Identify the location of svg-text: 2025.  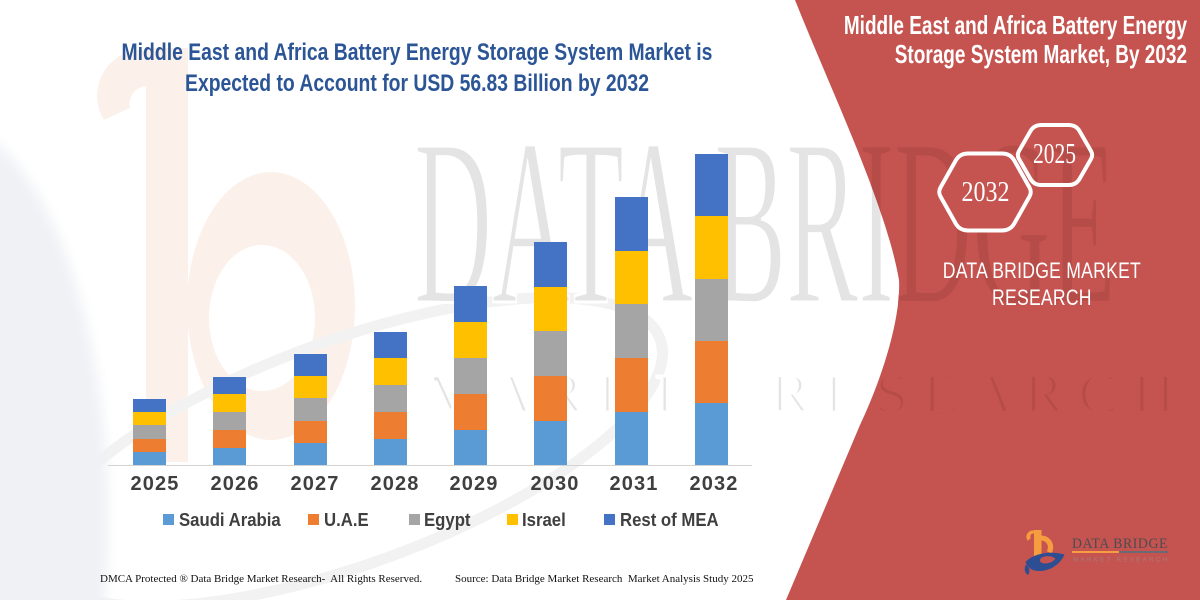
(1054, 154).